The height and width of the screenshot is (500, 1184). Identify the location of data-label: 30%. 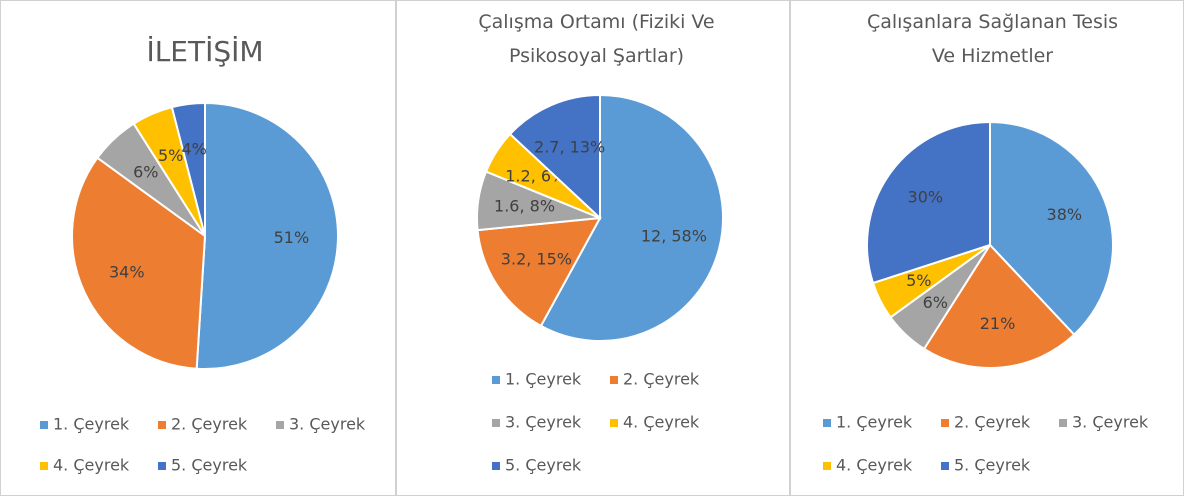
(926, 197).